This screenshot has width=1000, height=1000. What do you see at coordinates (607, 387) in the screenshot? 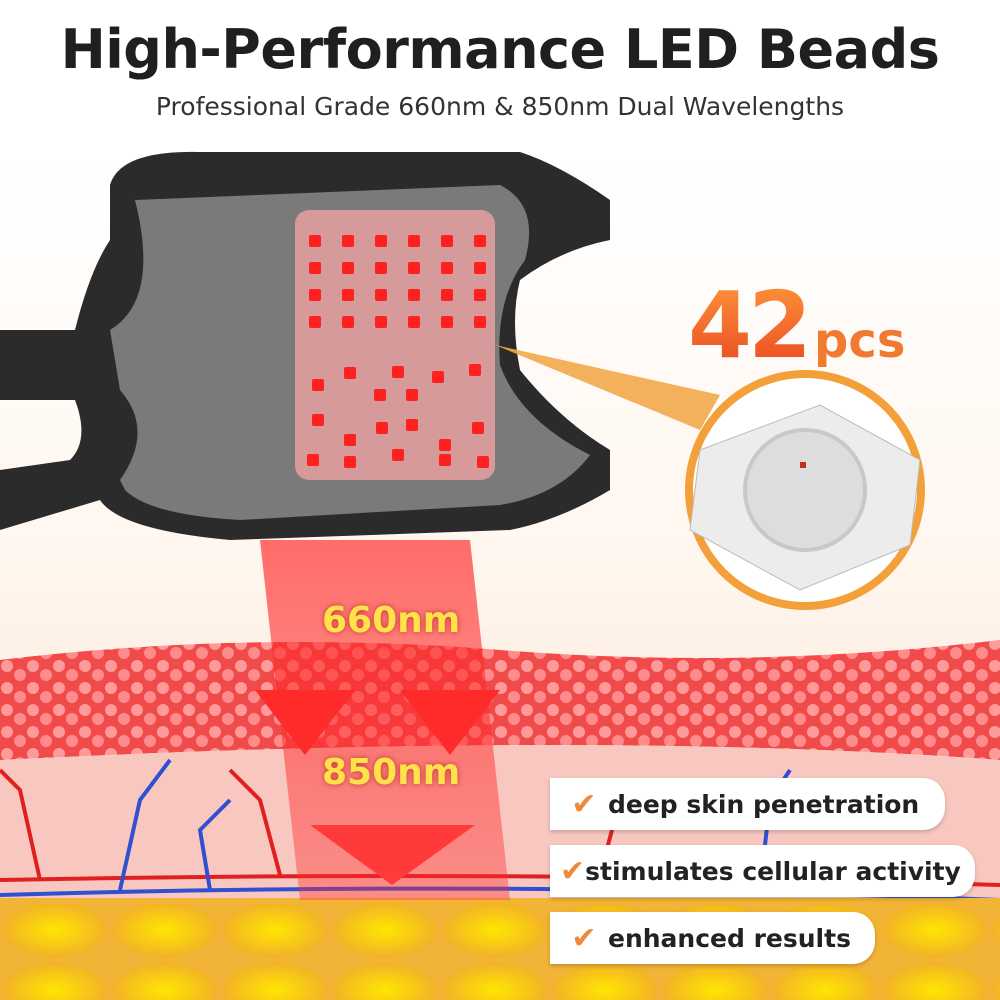
I see `callout-pointer` at bounding box center [607, 387].